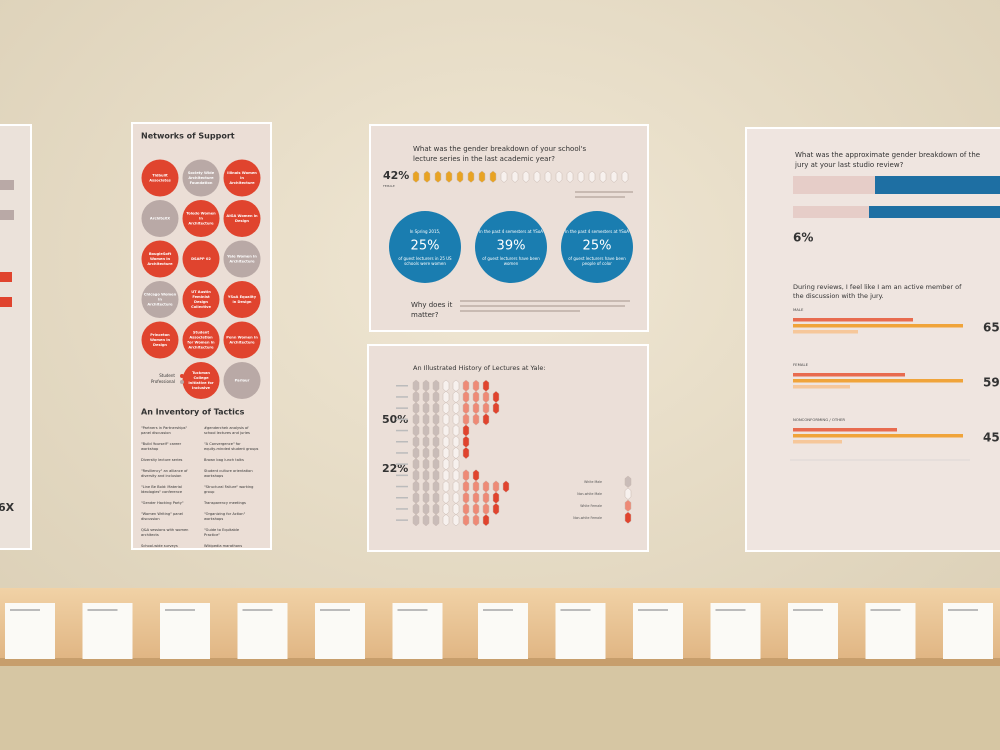  What do you see at coordinates (511, 263) in the screenshot?
I see `stat-caption: women` at bounding box center [511, 263].